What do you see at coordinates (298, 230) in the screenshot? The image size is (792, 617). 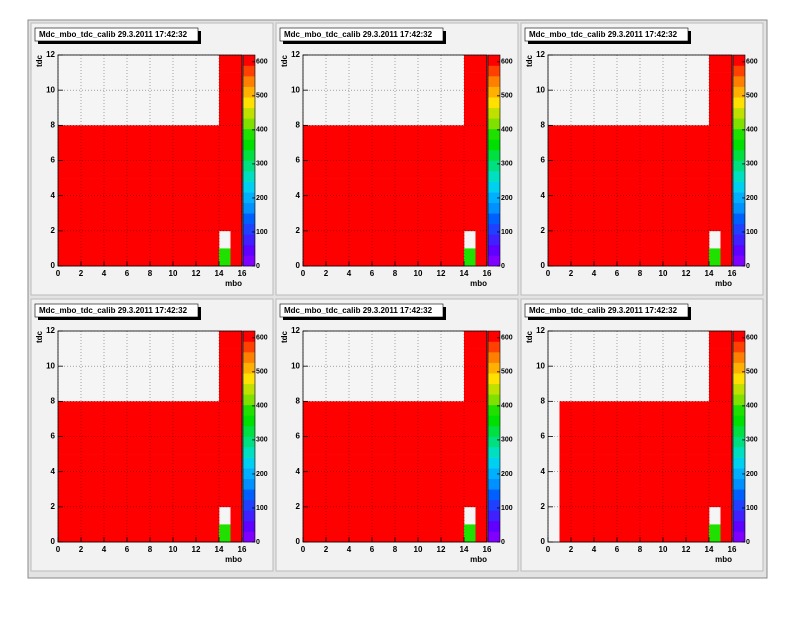 I see `y-tick-label: 2` at bounding box center [298, 230].